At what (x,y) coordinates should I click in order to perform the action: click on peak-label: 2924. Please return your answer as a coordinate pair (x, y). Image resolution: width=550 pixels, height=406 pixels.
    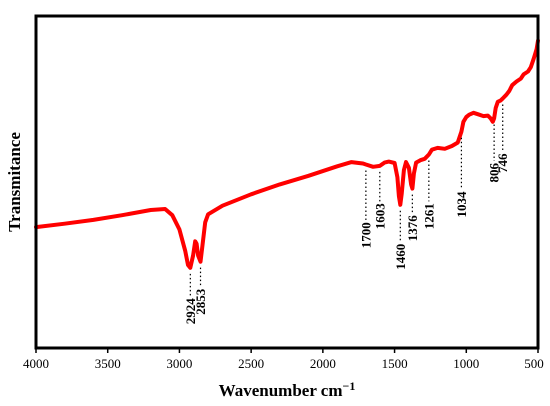
    Looking at the image, I should click on (190, 311).